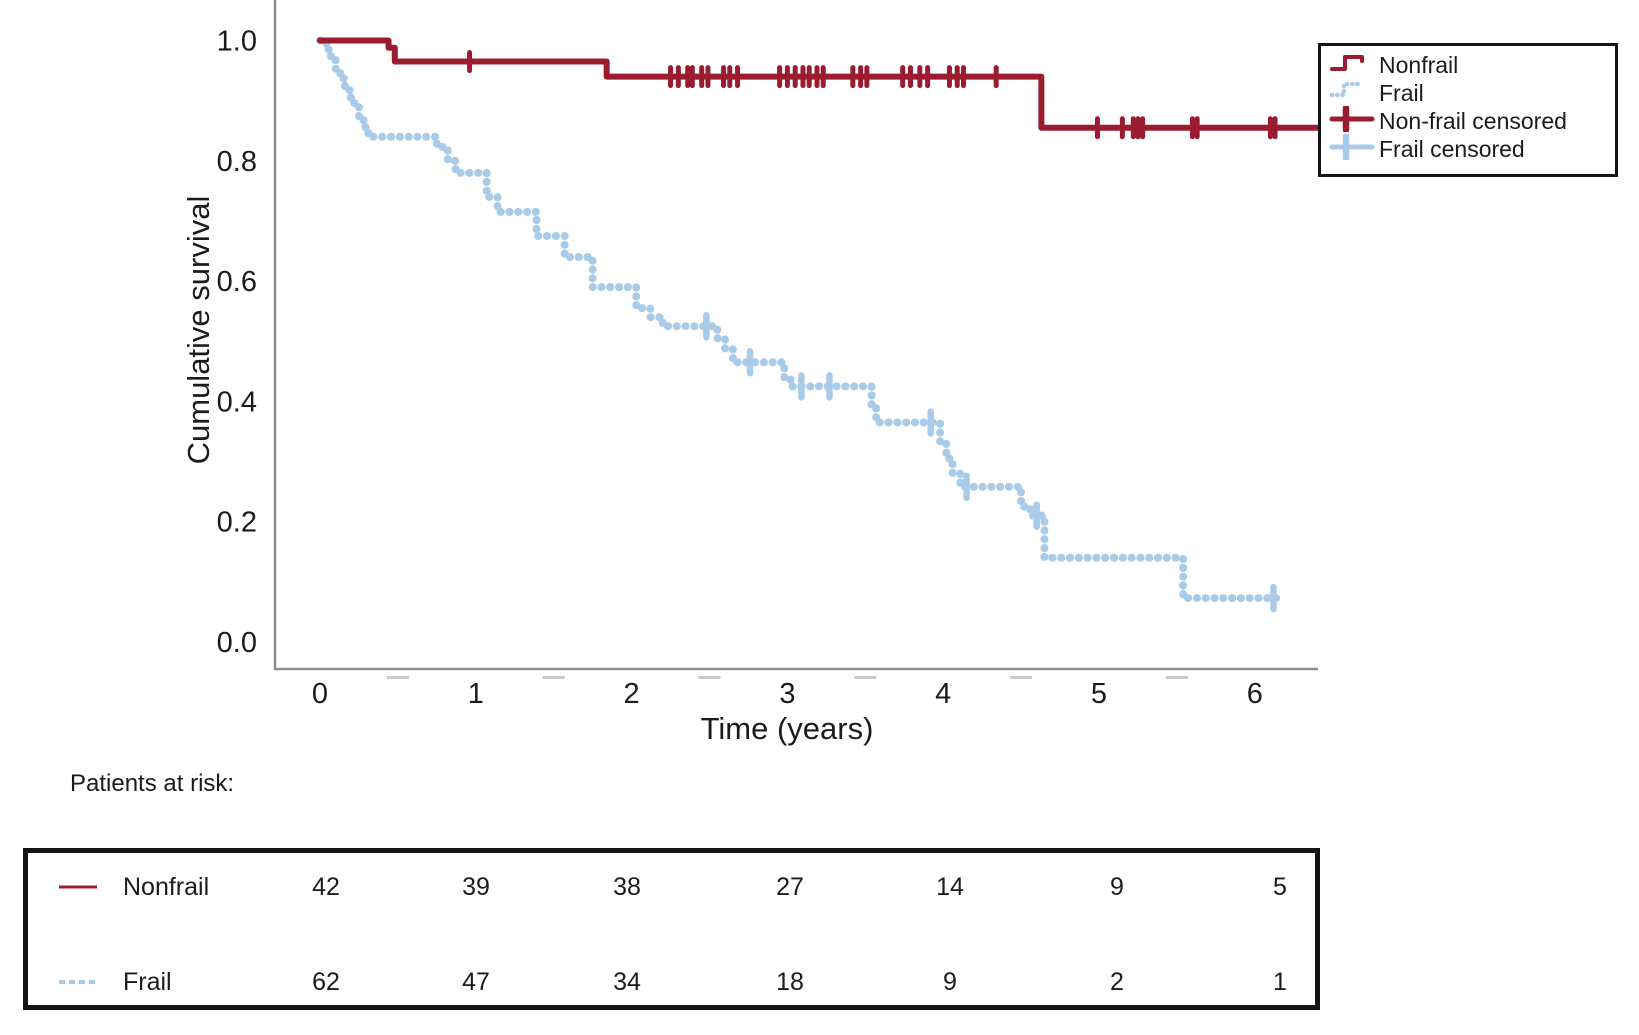 Image resolution: width=1639 pixels, height=1035 pixels. What do you see at coordinates (147, 982) in the screenshot?
I see `risk-row-label: Frail` at bounding box center [147, 982].